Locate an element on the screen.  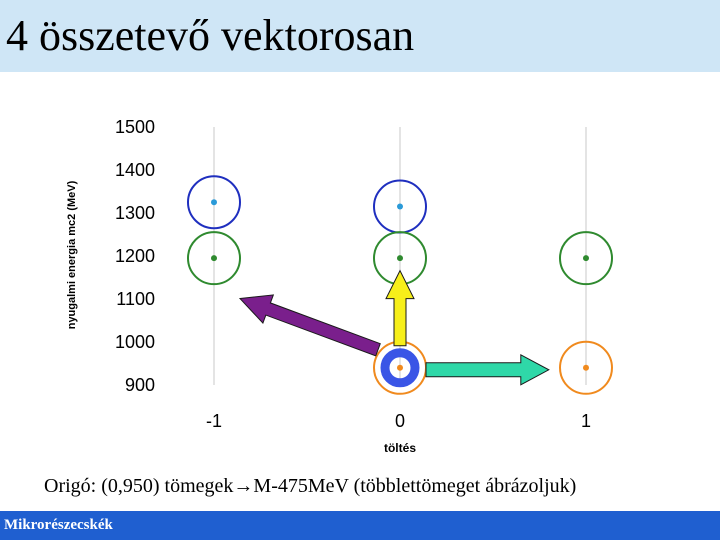
teal-arrow is located at coordinates (487, 369).